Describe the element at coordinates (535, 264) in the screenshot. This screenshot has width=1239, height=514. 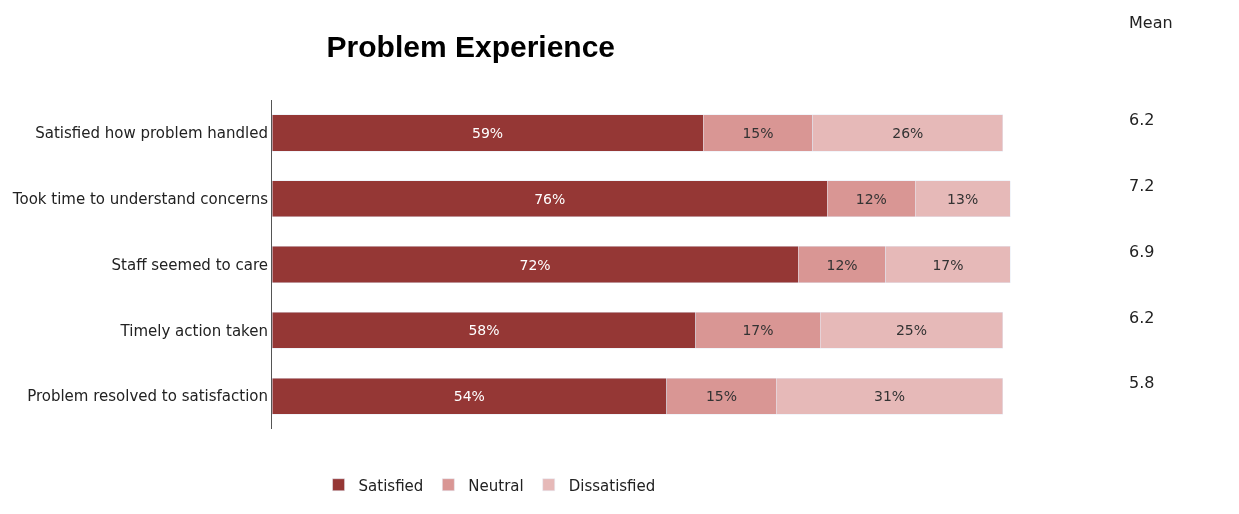
I see `data-label: 72%` at that location.